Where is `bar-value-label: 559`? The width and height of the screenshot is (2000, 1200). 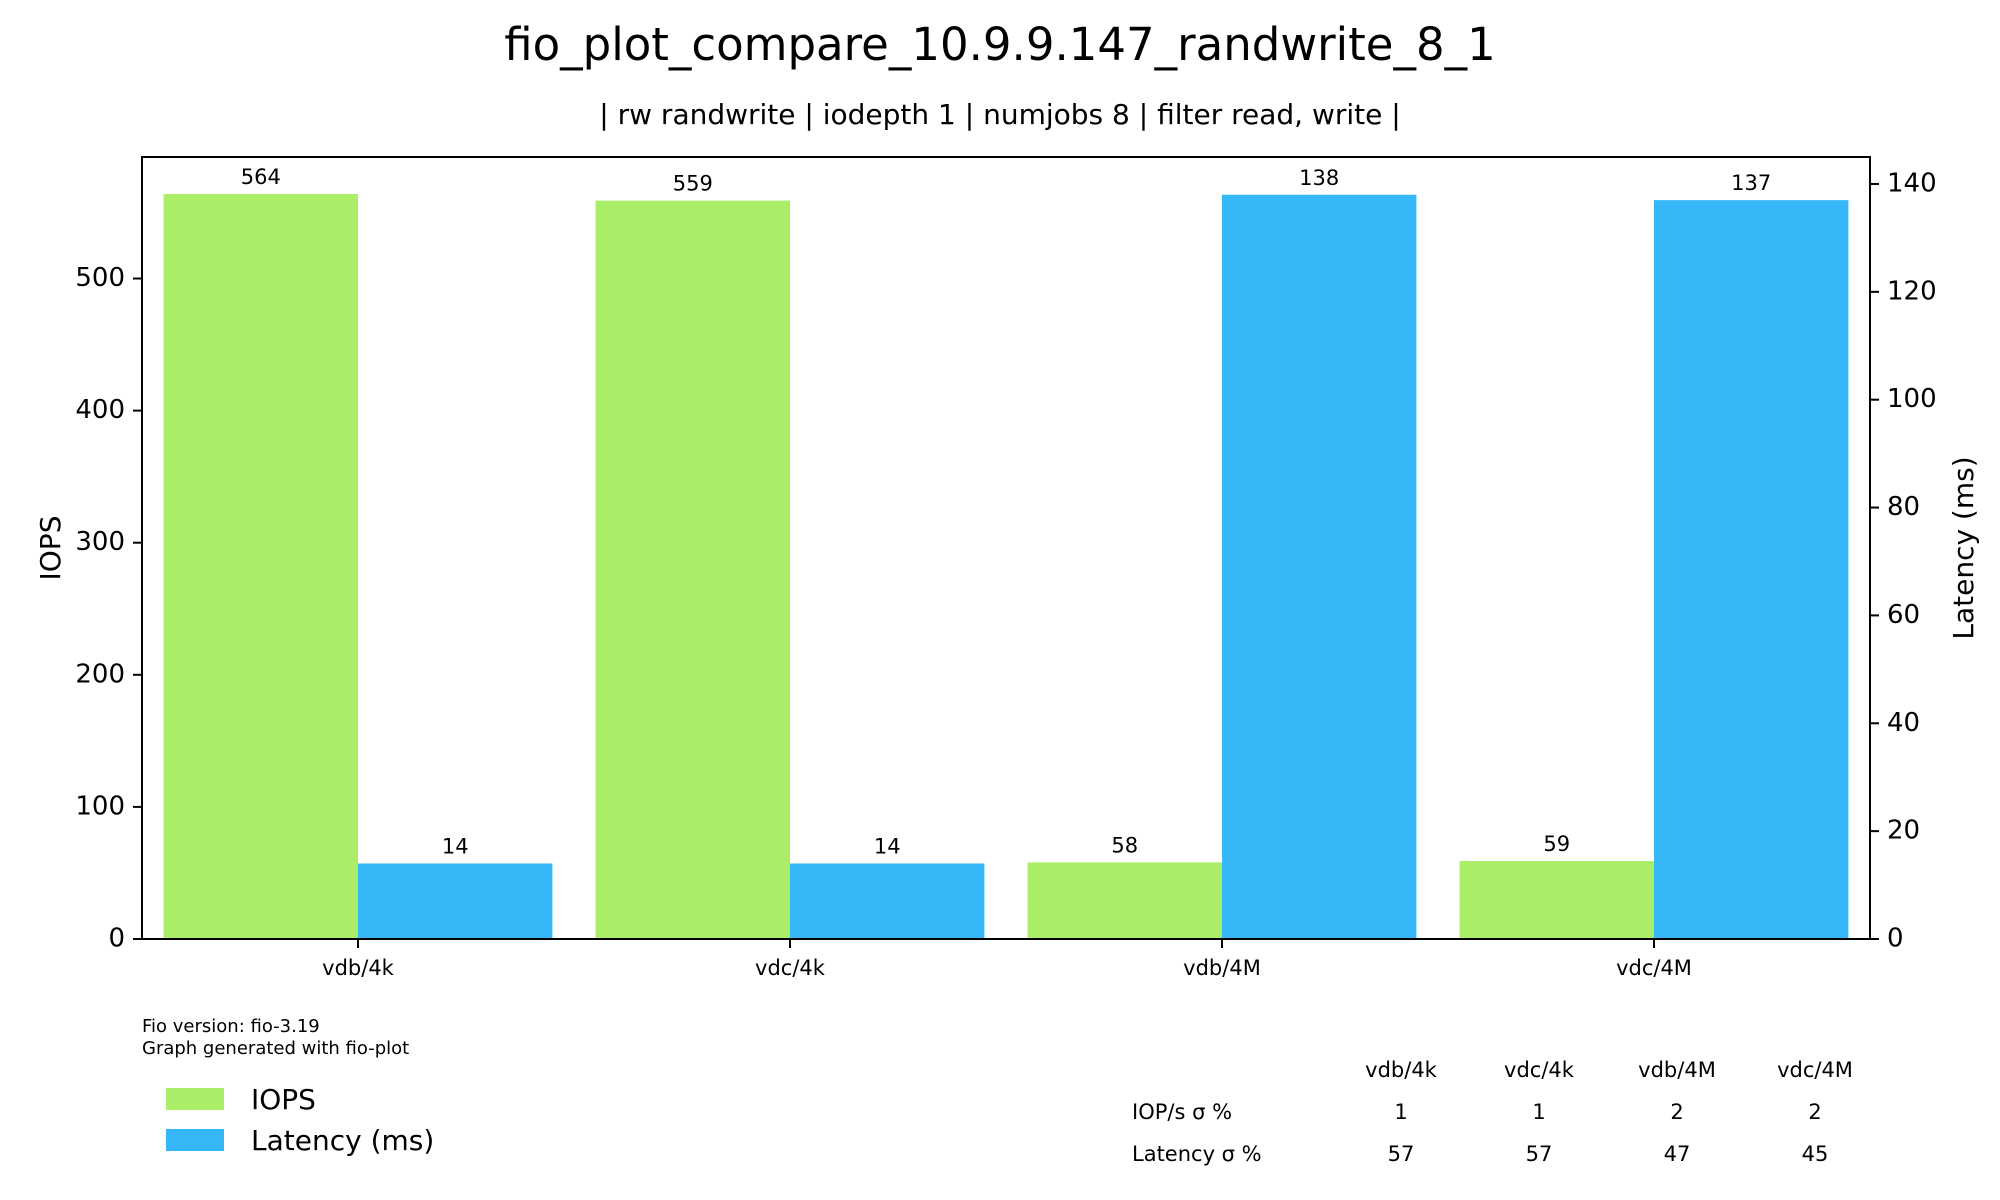
bar-value-label: 559 is located at coordinates (693, 184).